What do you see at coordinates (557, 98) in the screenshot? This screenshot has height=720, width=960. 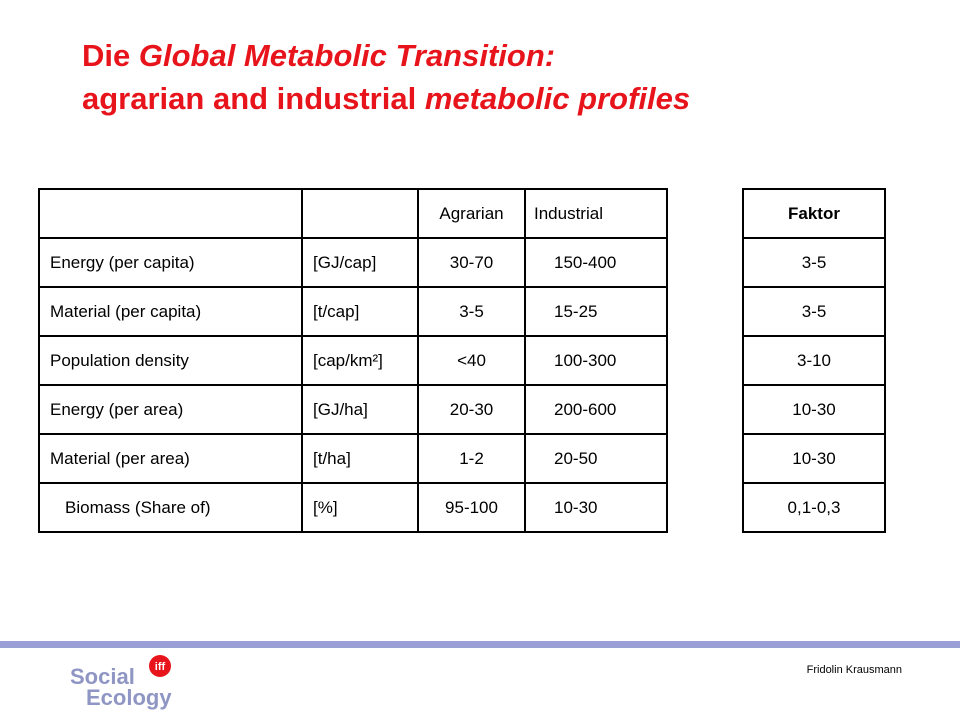 I see `title-line-2-part-b: metabolic profiles` at bounding box center [557, 98].